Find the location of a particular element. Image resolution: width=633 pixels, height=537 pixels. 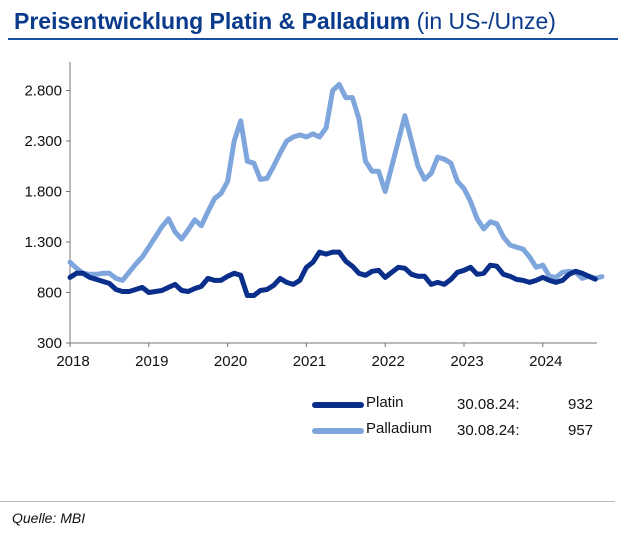

x-tick-label: 2018 is located at coordinates (72, 361).